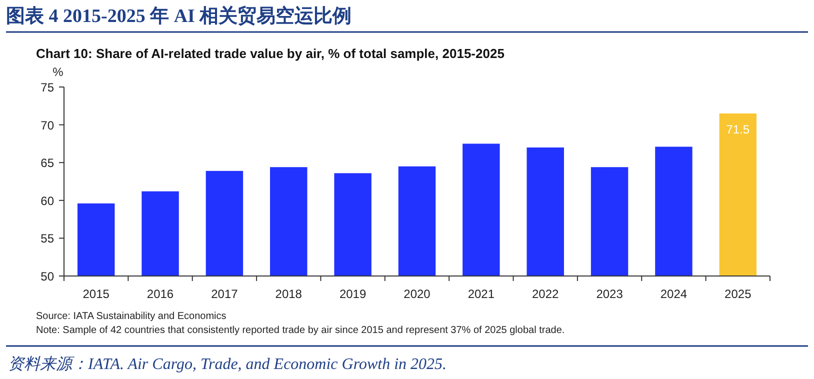 The image size is (814, 379). I want to click on y-tick-label: 70, so click(47, 125).